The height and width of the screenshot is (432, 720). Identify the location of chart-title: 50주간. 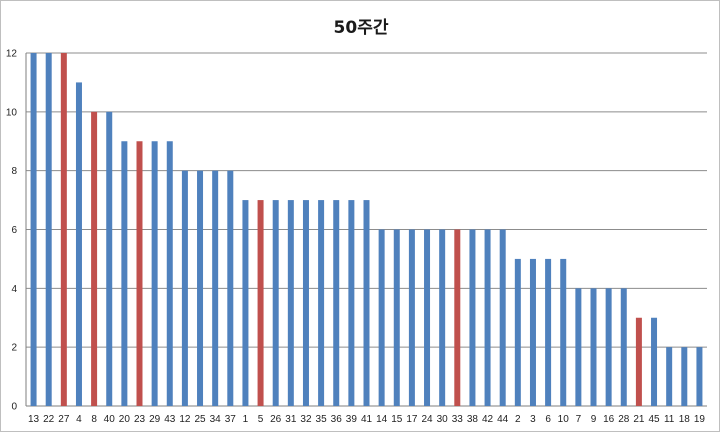
(361, 28).